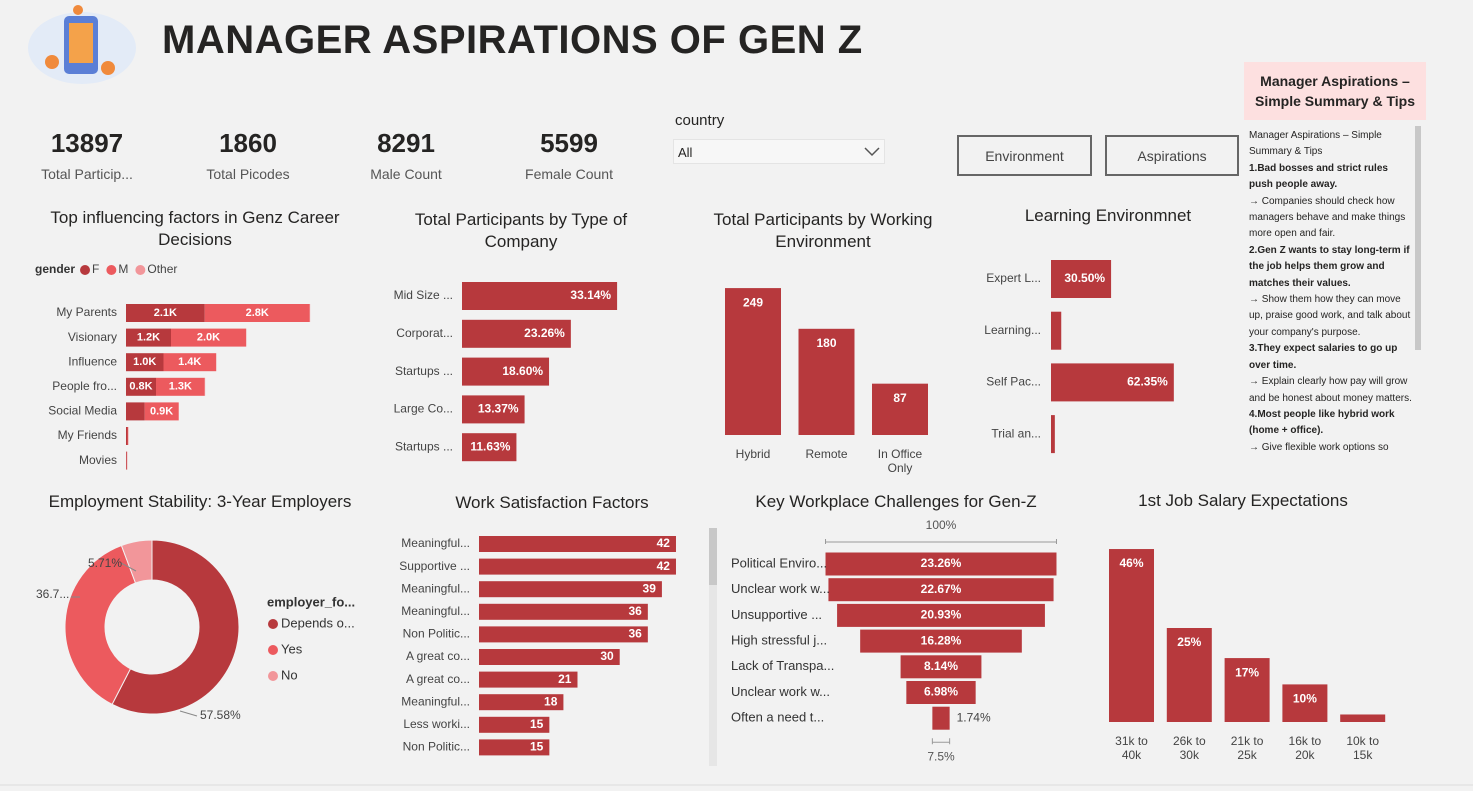 The width and height of the screenshot is (1473, 791). What do you see at coordinates (92, 337) in the screenshot?
I see `y-tick-label: Visionary` at bounding box center [92, 337].